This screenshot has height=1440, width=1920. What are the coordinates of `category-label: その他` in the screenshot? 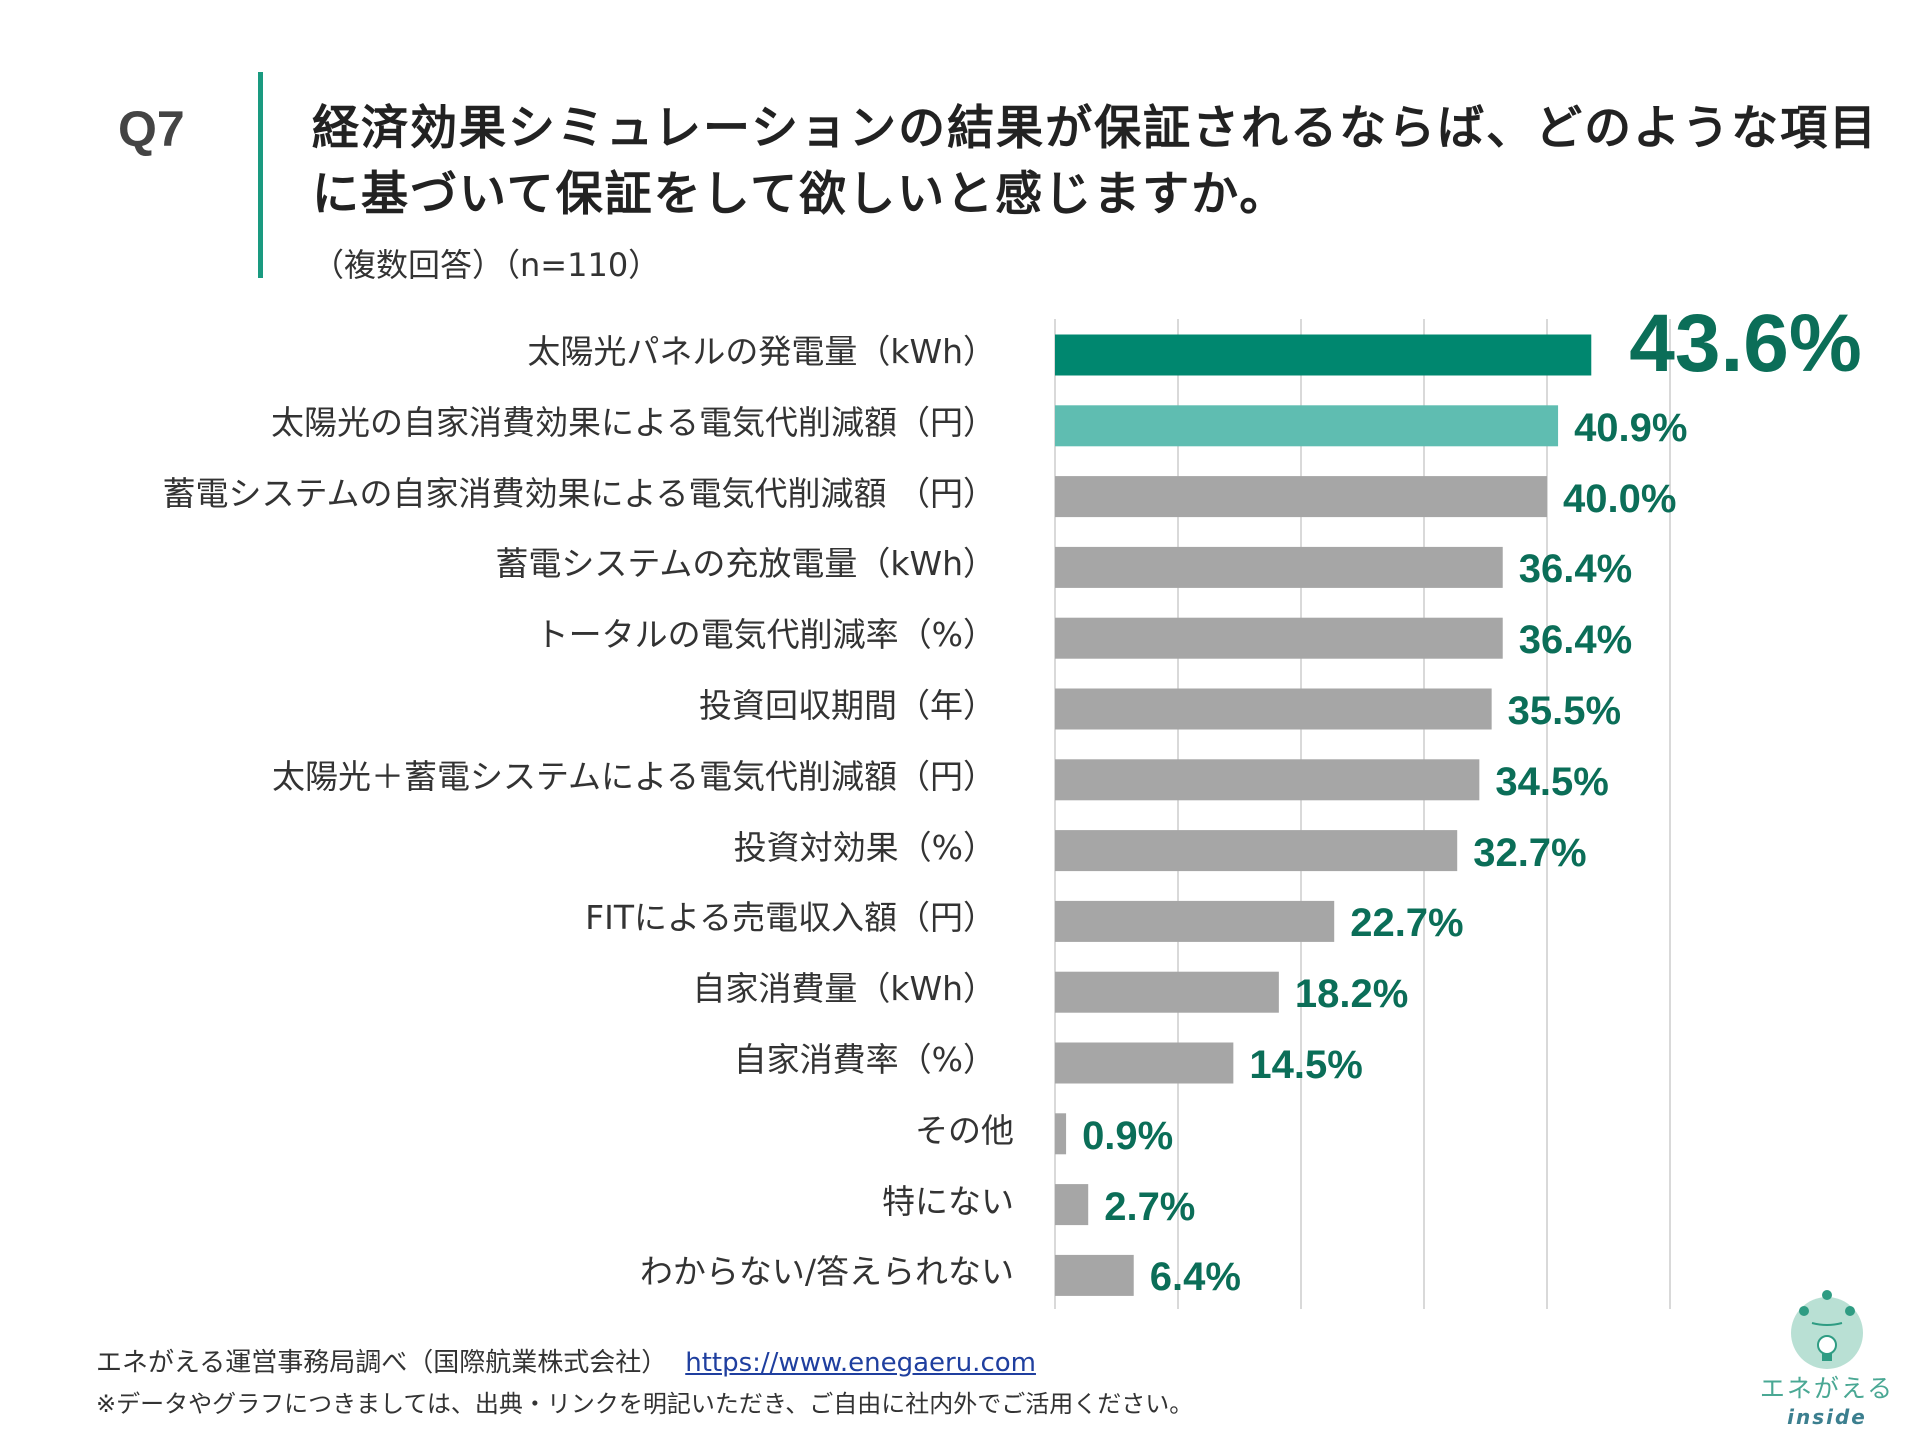 It's located at (964, 1130).